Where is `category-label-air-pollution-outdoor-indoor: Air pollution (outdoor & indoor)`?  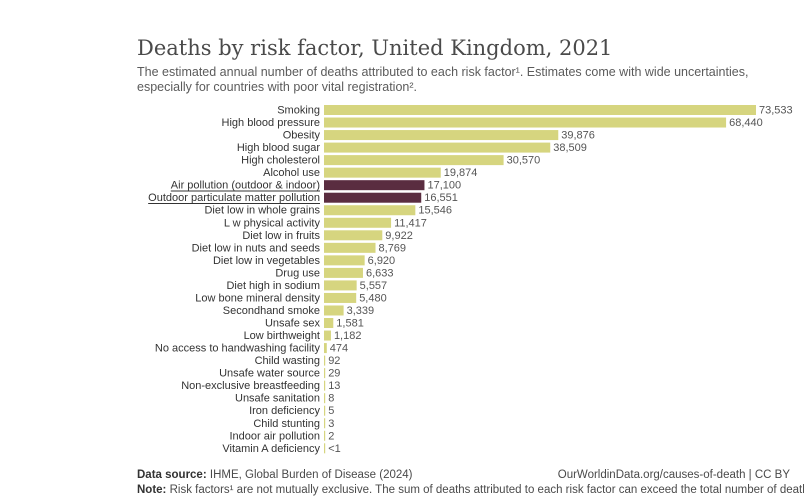
category-label-air-pollution-outdoor-indoor: Air pollution (outdoor & indoor) is located at coordinates (245, 186).